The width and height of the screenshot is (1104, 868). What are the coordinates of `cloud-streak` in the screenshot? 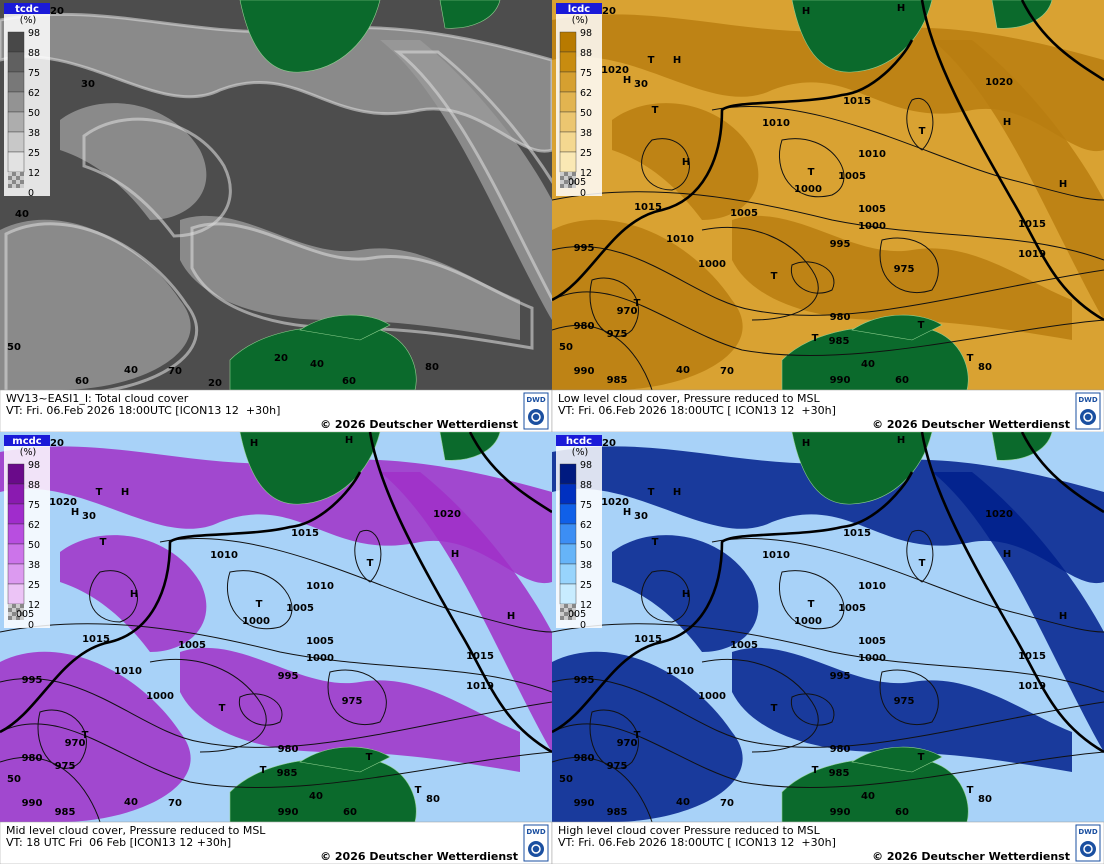 It's located at (157, 177).